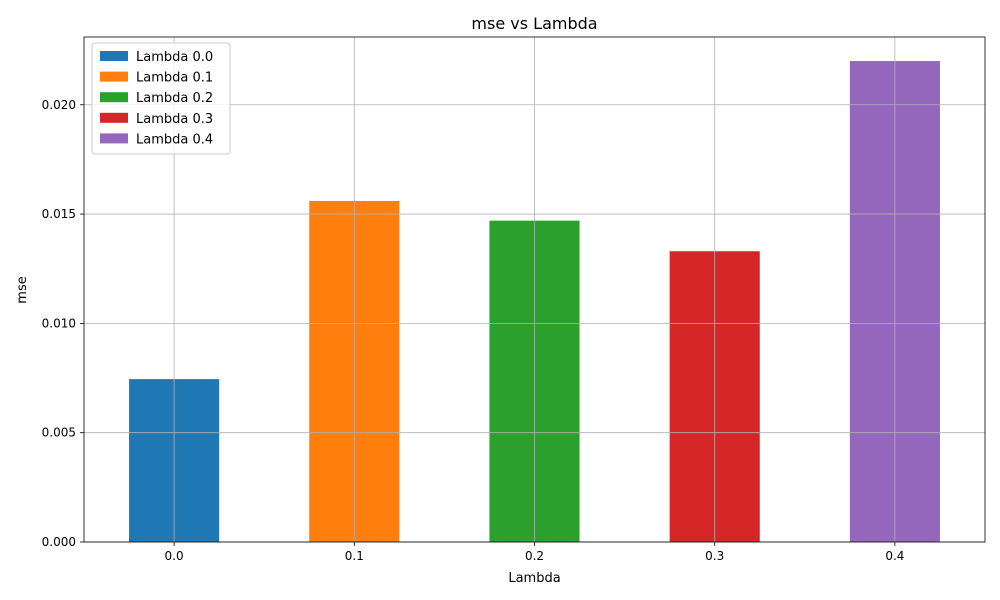  Describe the element at coordinates (59, 542) in the screenshot. I see `y-tick-label-0.000: 0.000` at that location.